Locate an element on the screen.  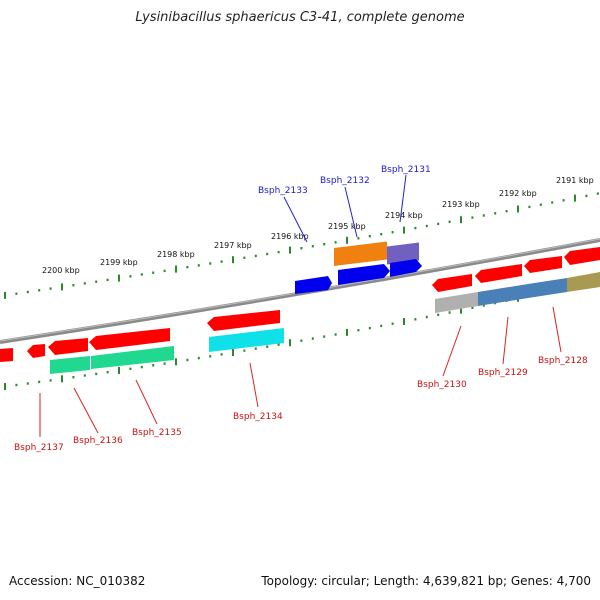
label-bsph-2128: Bsph_2128 is located at coordinates (563, 361).